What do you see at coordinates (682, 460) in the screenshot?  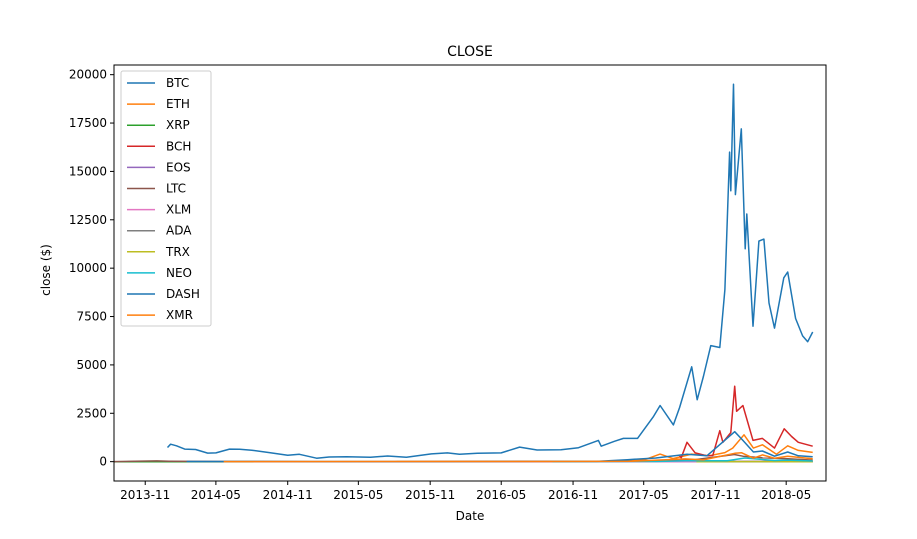 I see `series-line-neo` at bounding box center [682, 460].